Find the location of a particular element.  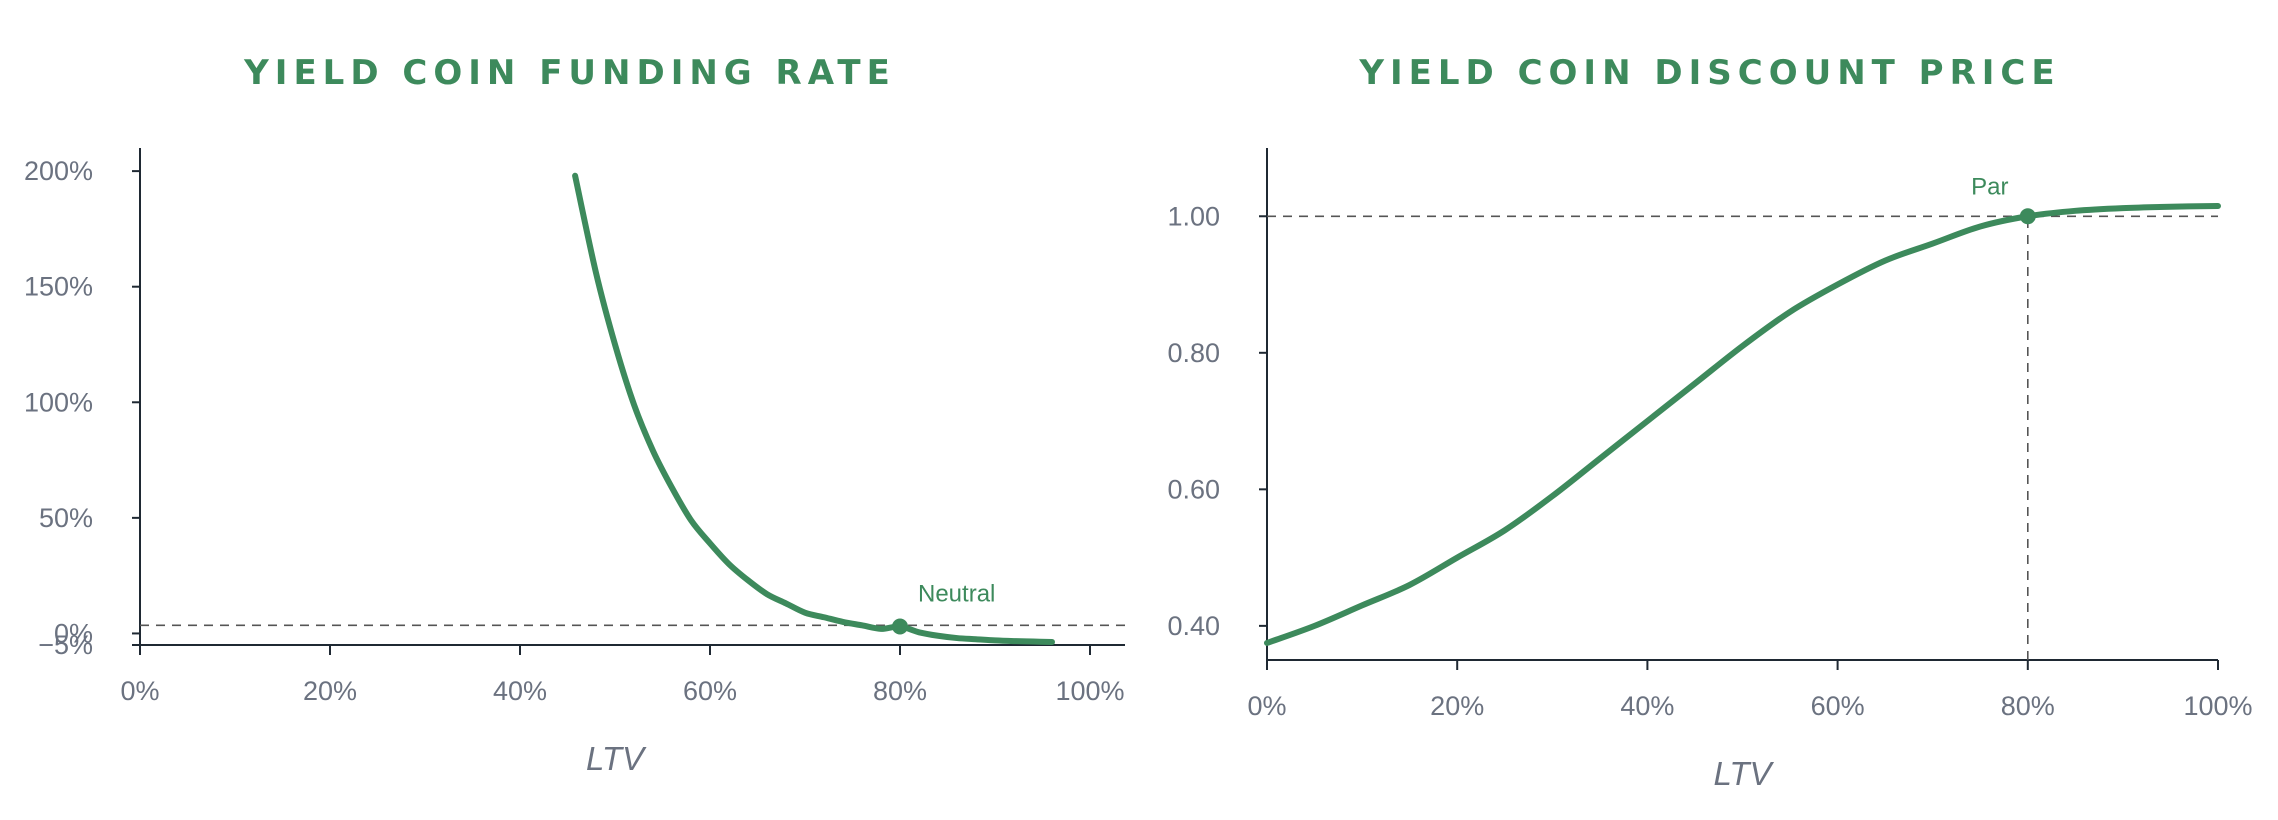

funding-x-tick-label: 0% is located at coordinates (139, 691).